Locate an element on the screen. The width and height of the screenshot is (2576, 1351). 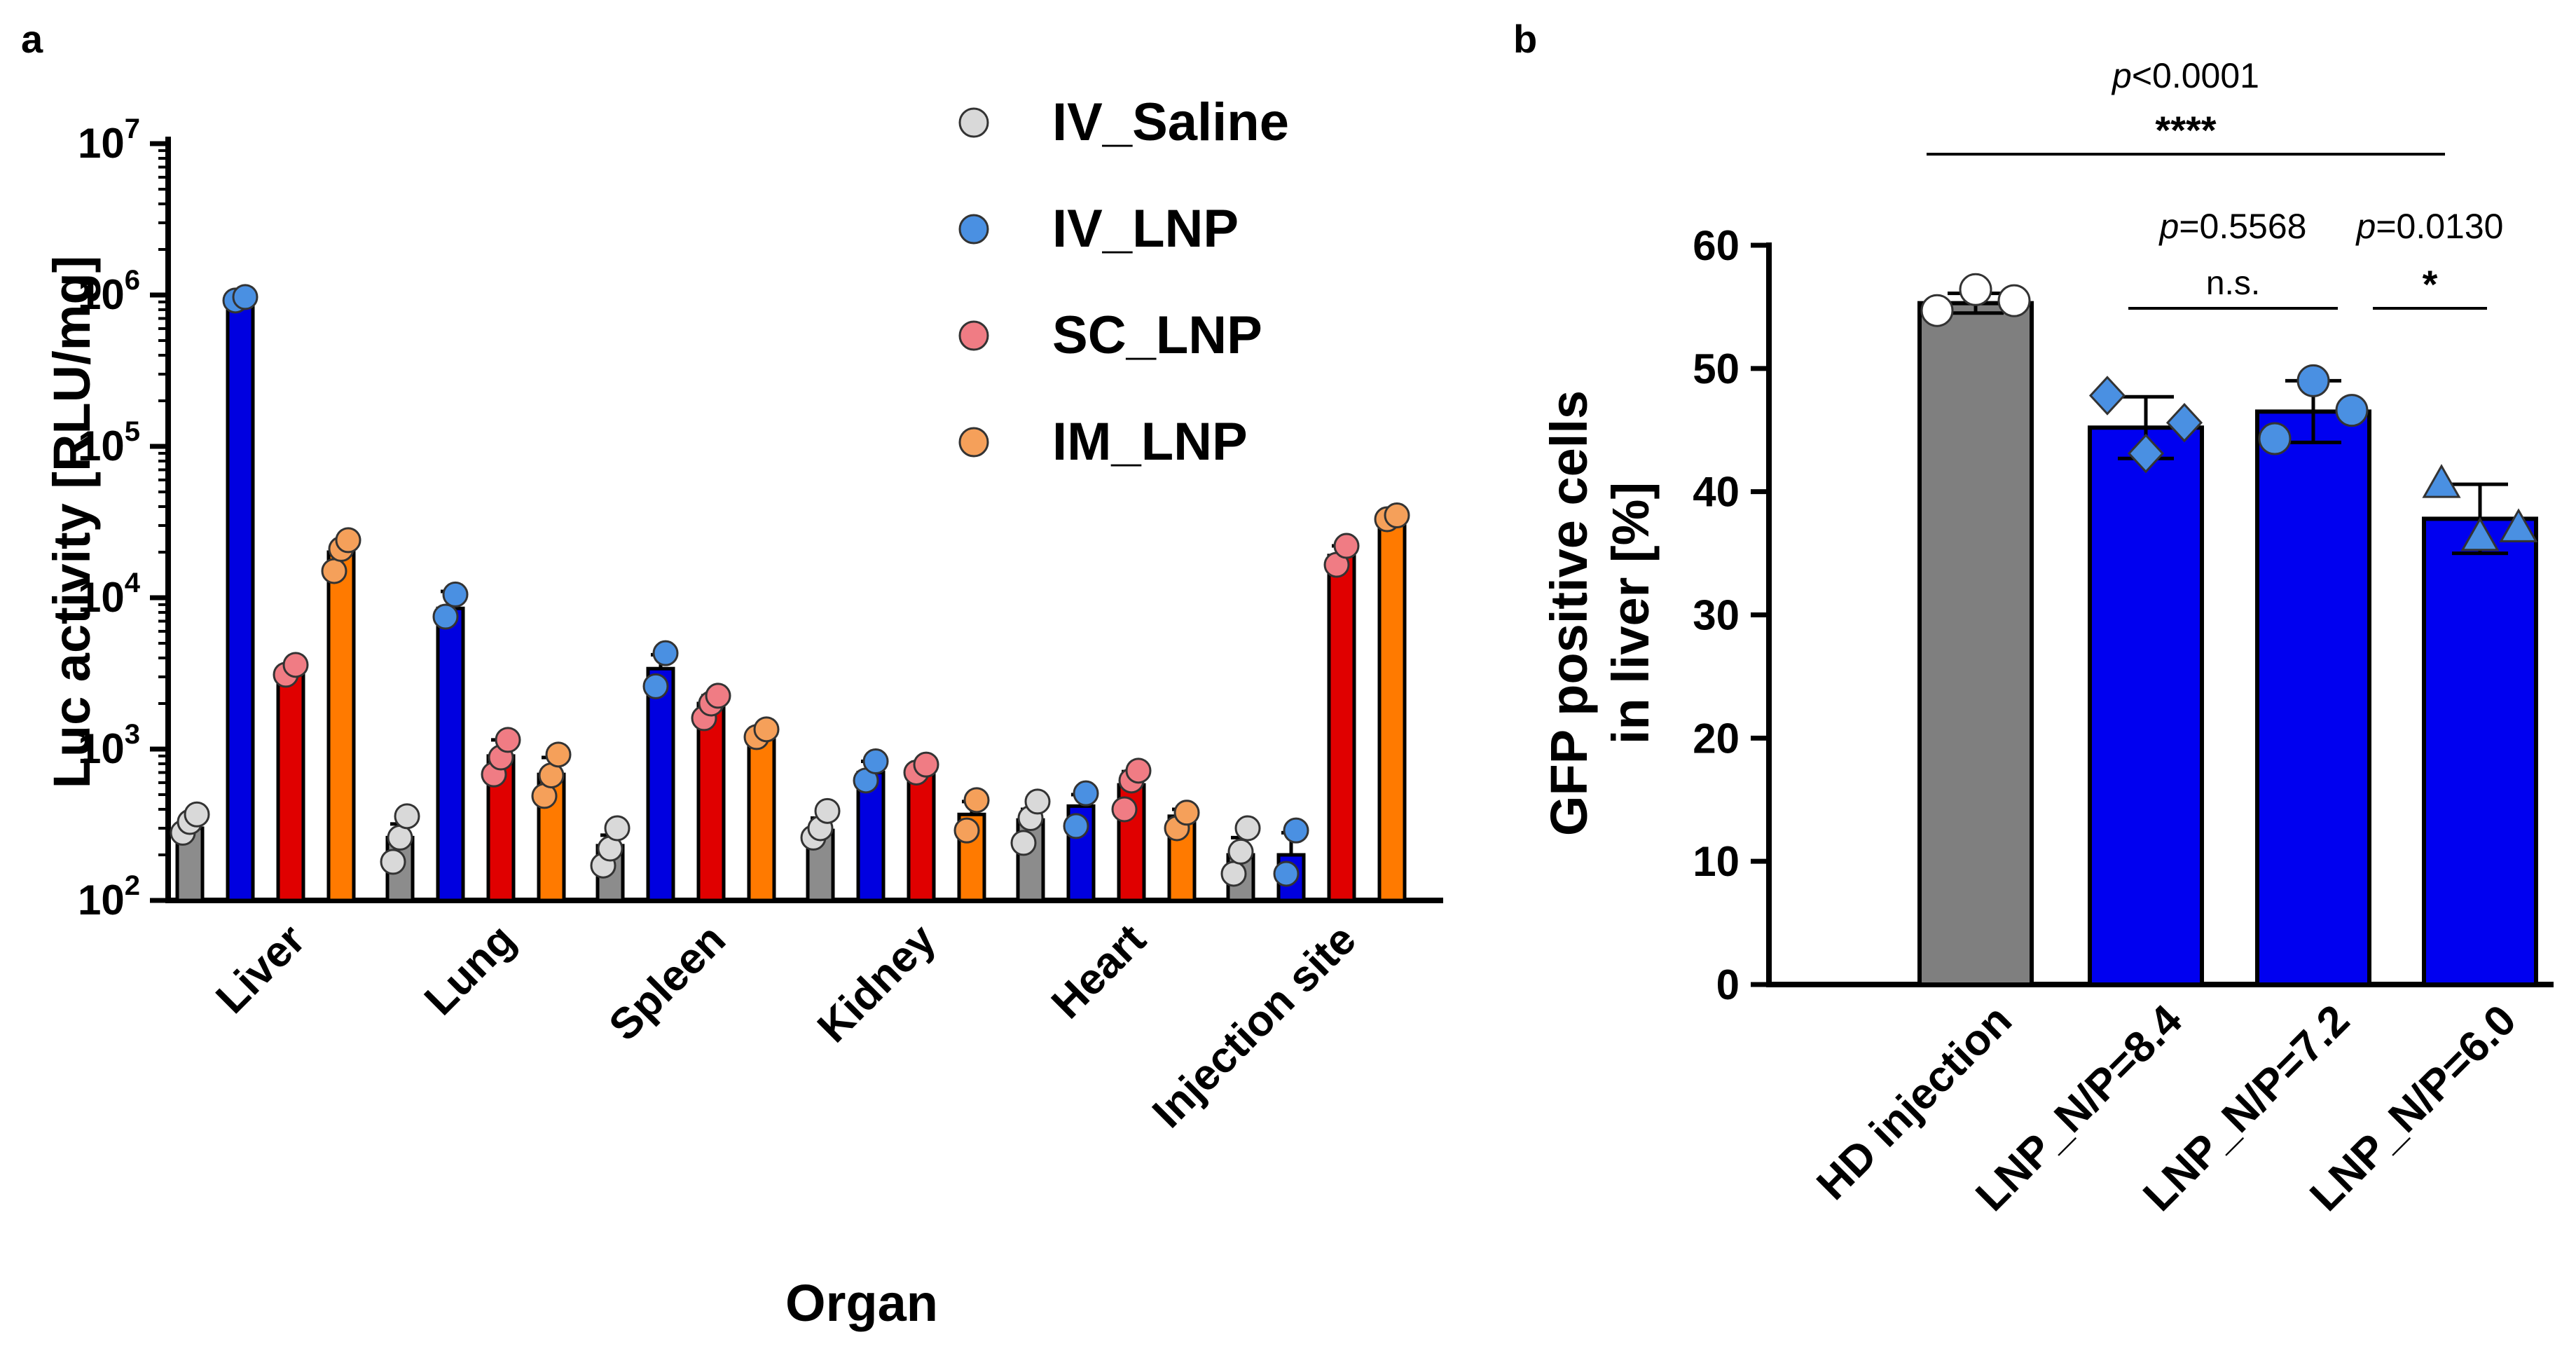
y-tick-exponent: 4 is located at coordinates (133, 583).